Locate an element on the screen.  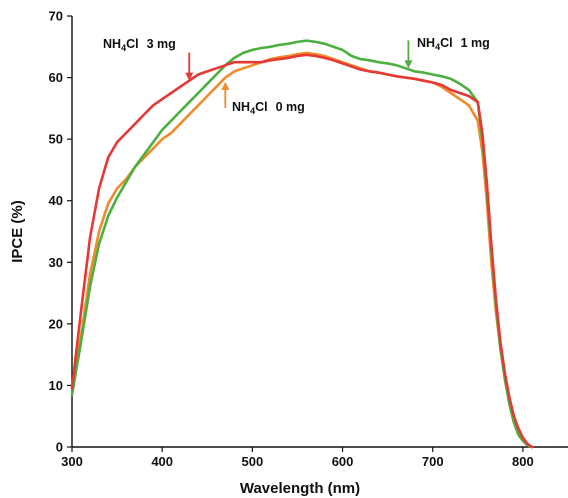
y-axis-title: IPCE (%) is located at coordinates (17, 231).